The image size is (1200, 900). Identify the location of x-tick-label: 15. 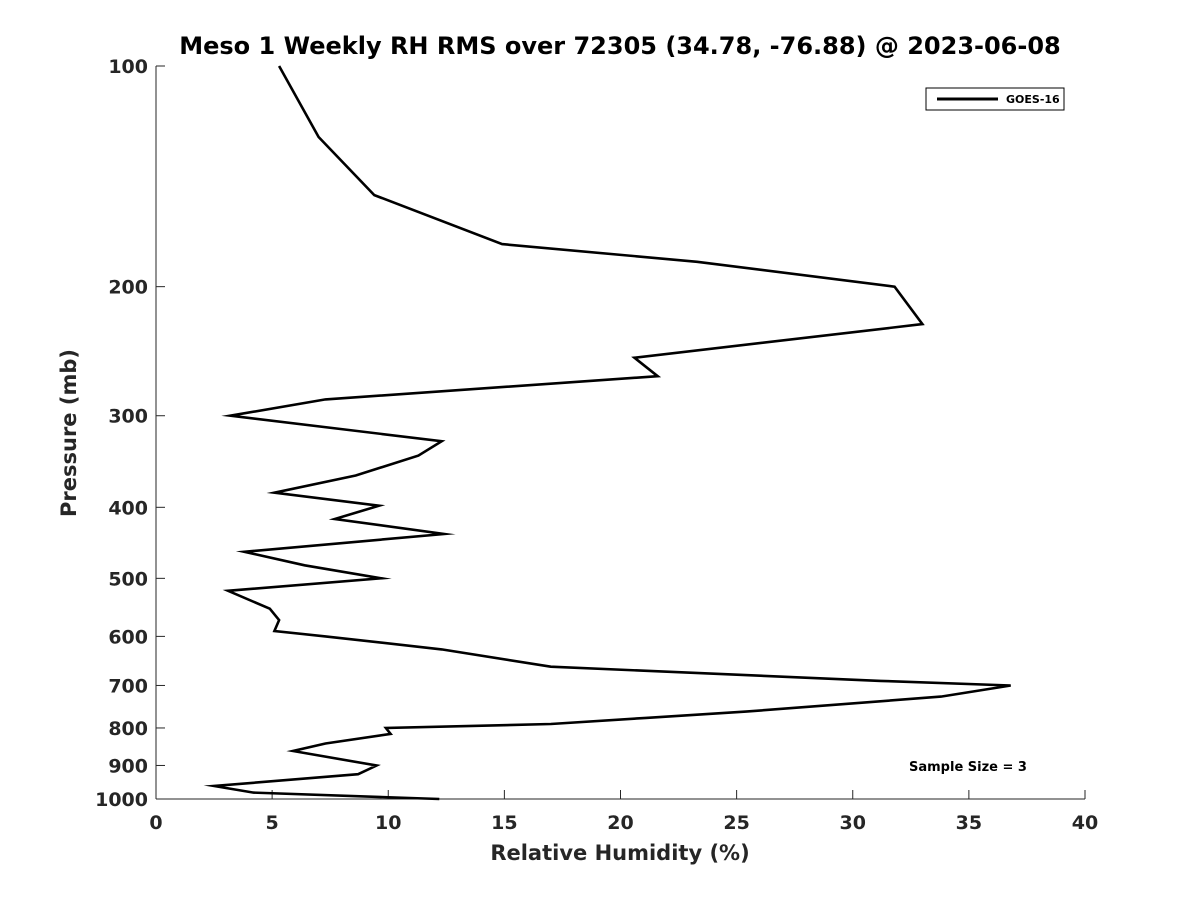
(504, 823).